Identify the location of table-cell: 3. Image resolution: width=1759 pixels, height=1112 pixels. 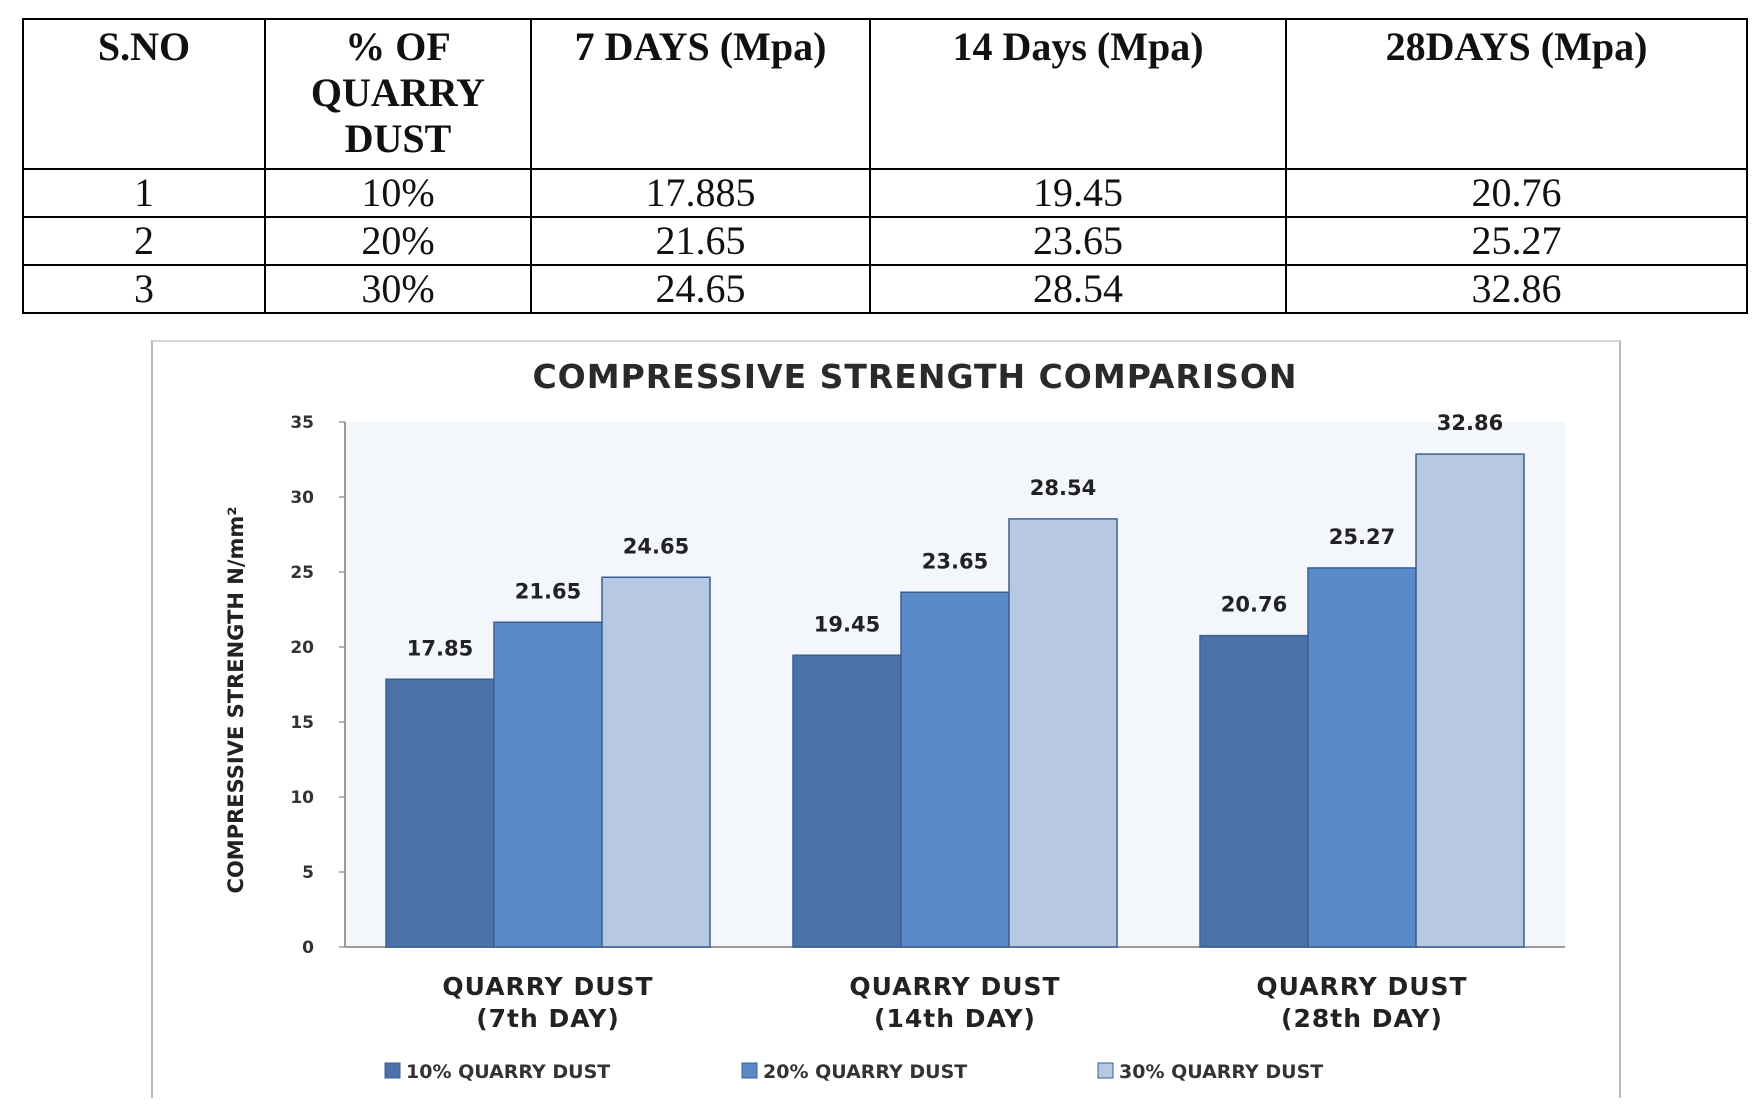
(144, 289).